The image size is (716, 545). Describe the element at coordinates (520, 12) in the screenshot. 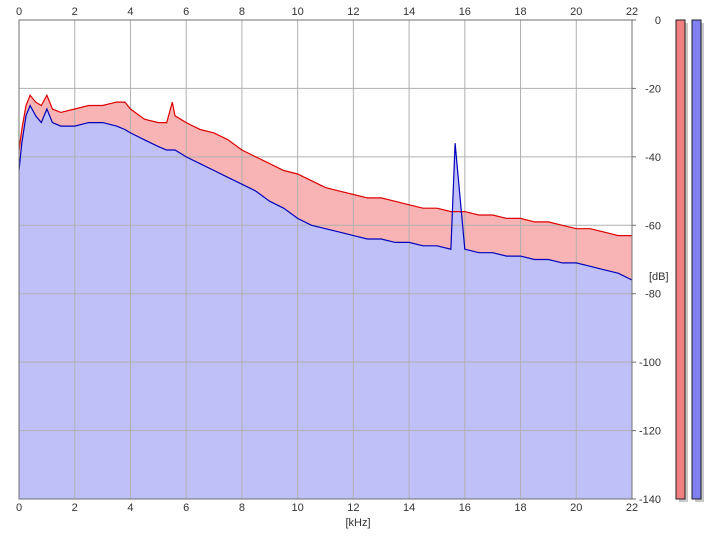

I see `x-tick-label-top: 18` at that location.